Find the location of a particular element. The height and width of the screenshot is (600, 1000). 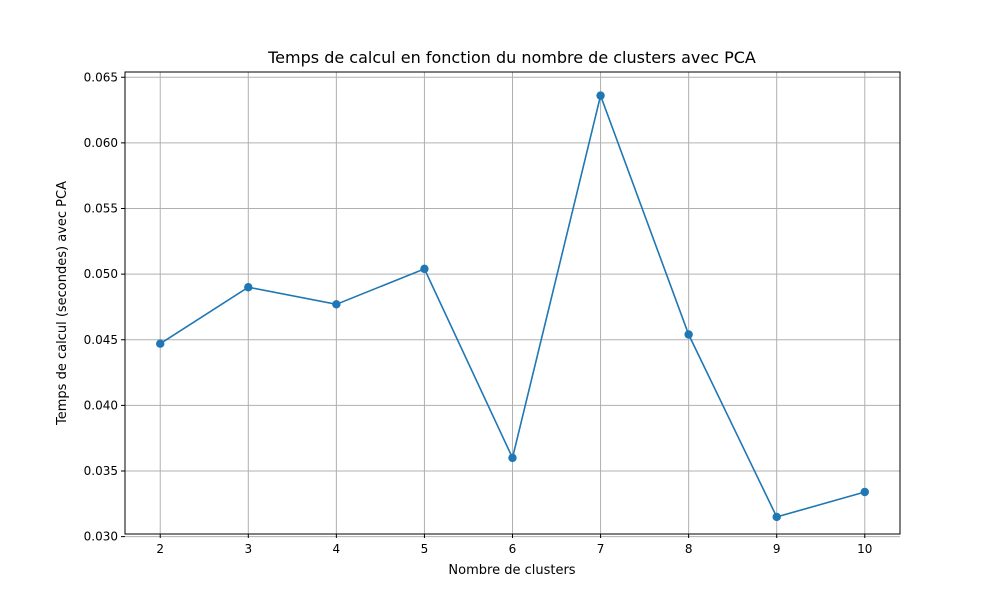

y-tick-label: 0.040 is located at coordinates (101, 405).